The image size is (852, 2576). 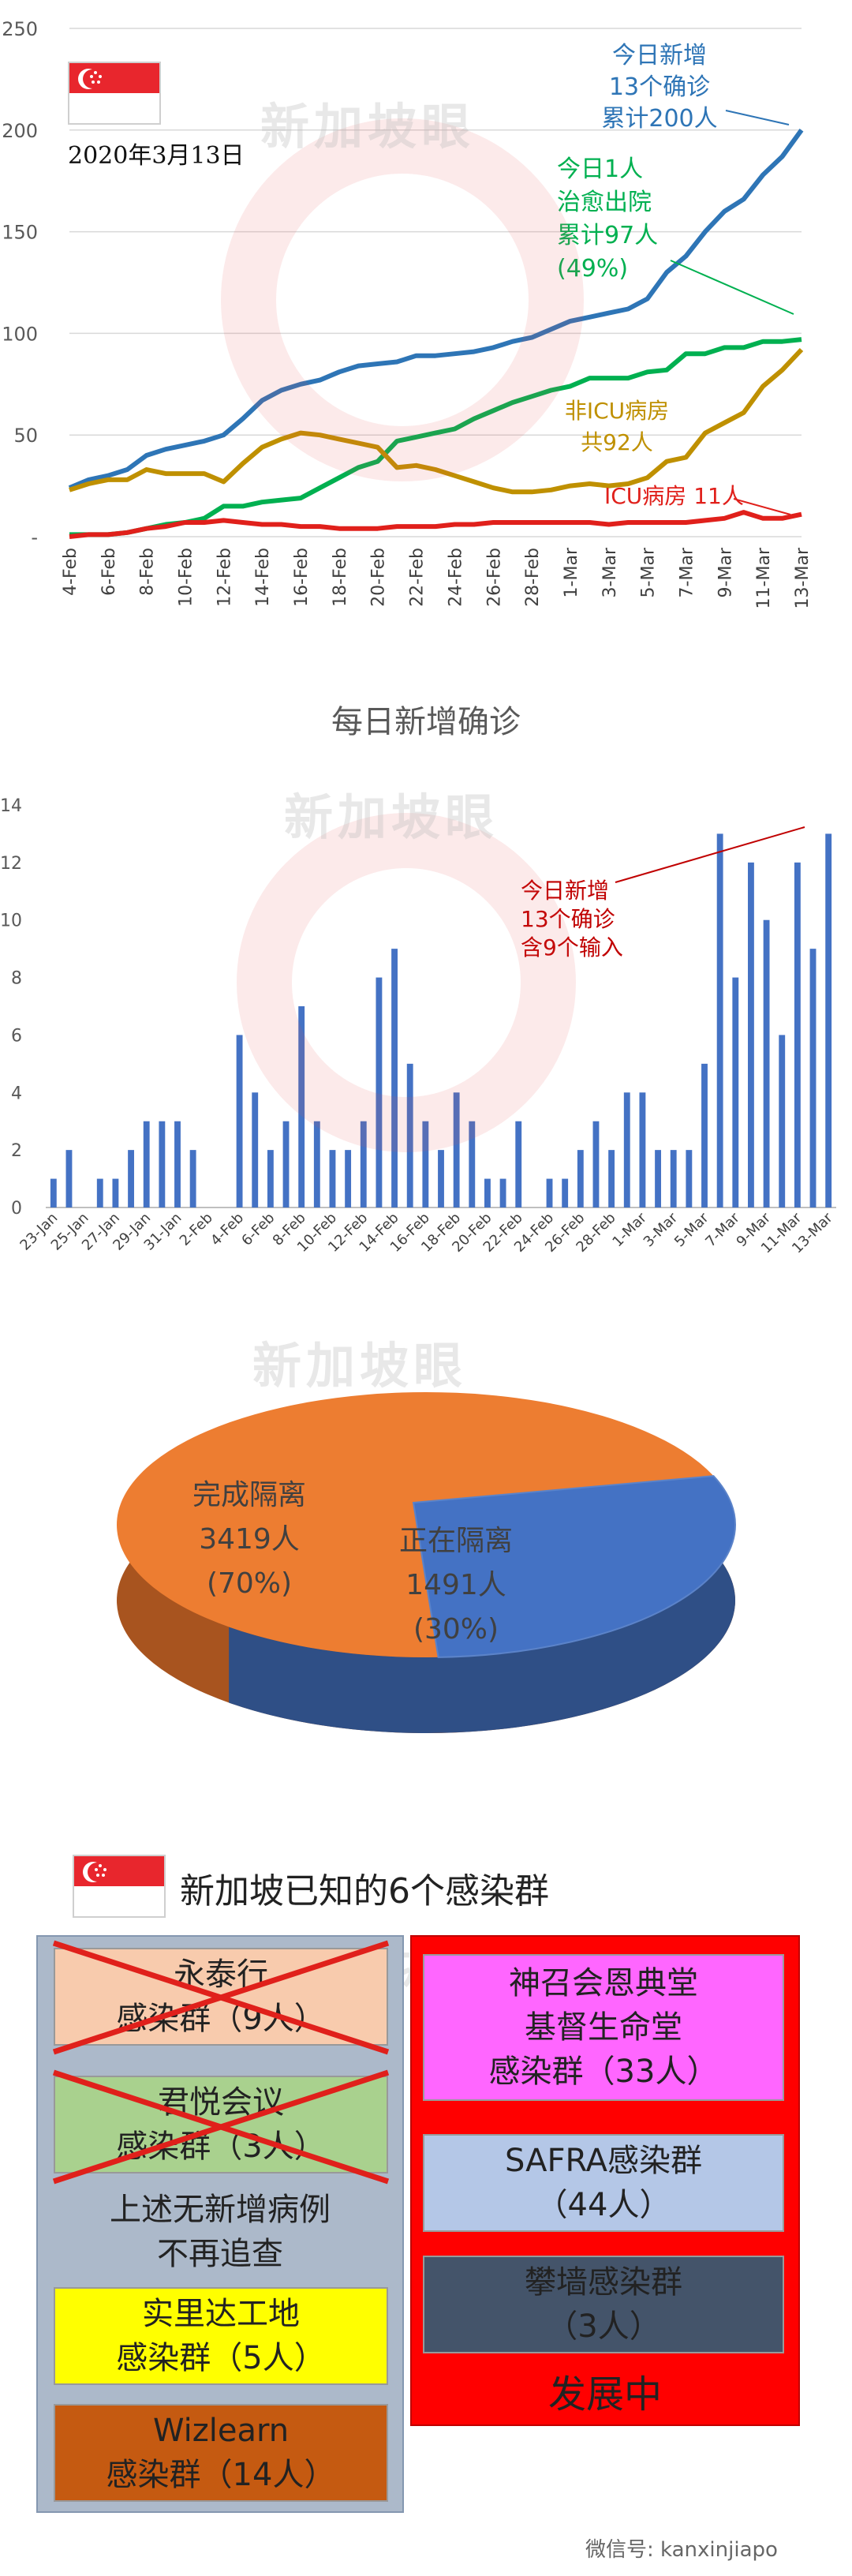 What do you see at coordinates (603, 2282) in the screenshot?
I see `cluster-label: 攀墙感染群` at bounding box center [603, 2282].